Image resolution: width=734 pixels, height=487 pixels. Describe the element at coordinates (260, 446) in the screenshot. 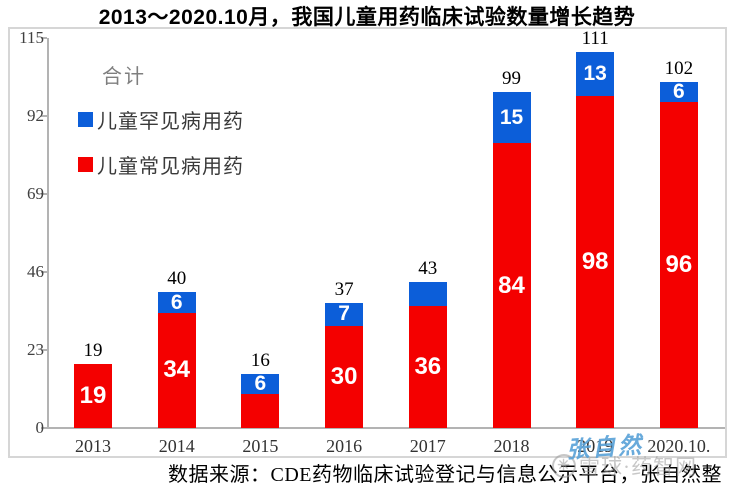

I see `x-axis-label: 2015` at that location.